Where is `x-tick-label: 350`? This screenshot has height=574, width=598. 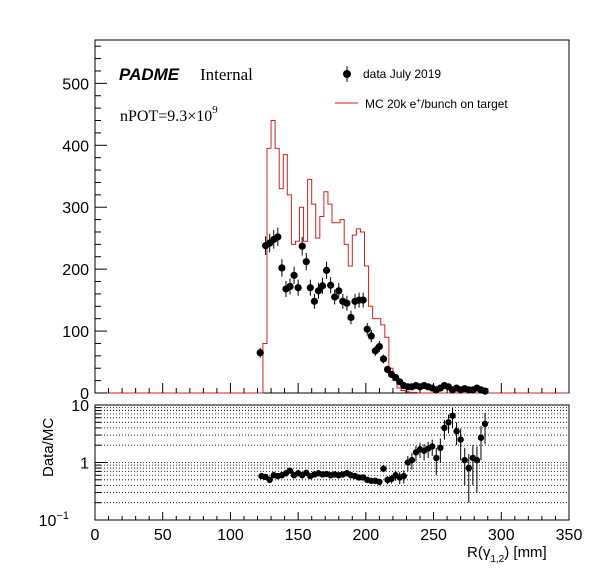
x-tick-label: 350 is located at coordinates (569, 535).